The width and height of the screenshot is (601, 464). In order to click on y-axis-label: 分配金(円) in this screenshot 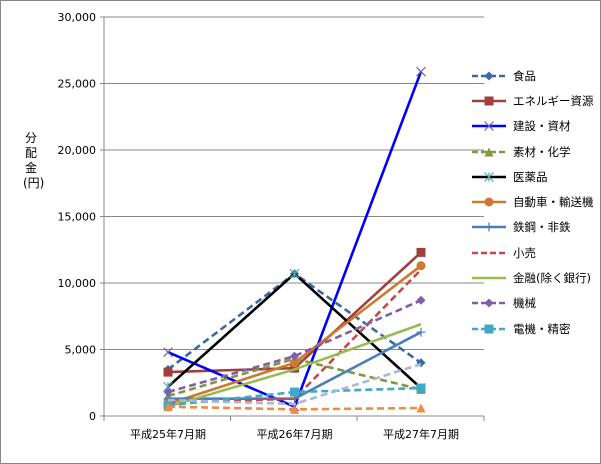, I will do `click(34, 160)`.